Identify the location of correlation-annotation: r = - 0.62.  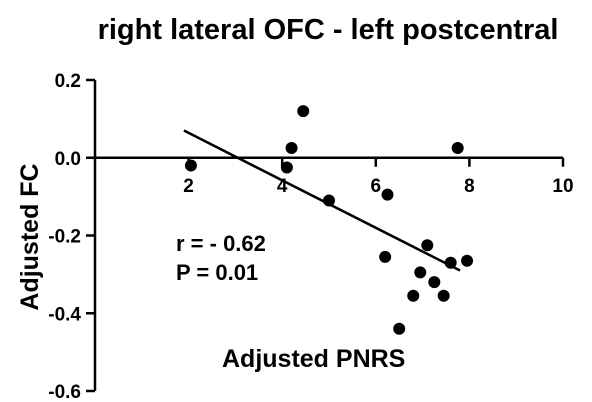
(221, 243).